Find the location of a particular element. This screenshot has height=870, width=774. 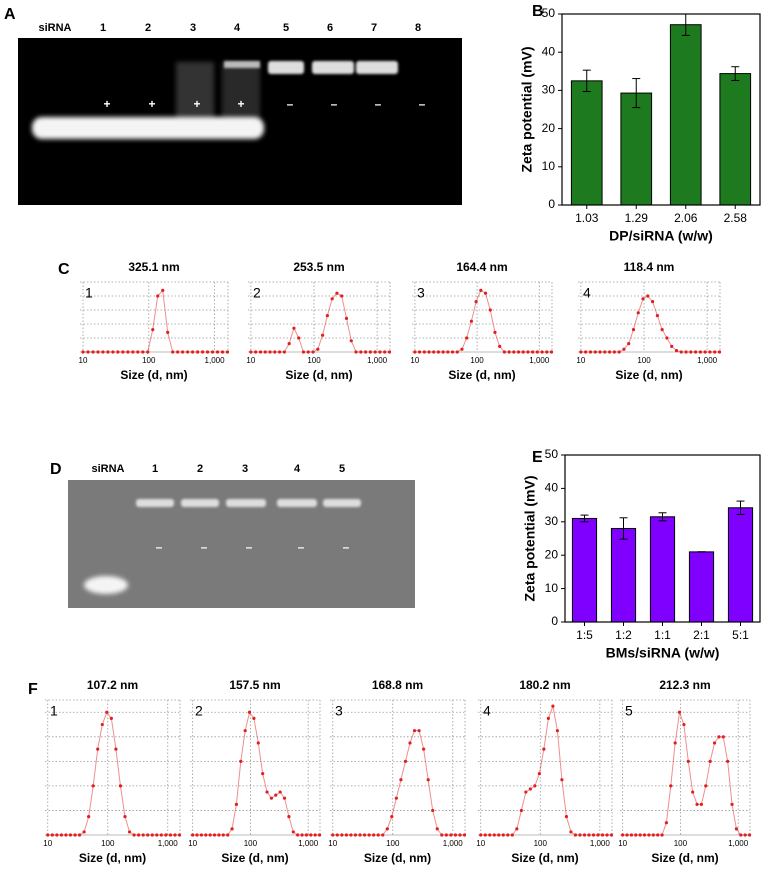

y-tick-label: 30 is located at coordinates (549, 90).